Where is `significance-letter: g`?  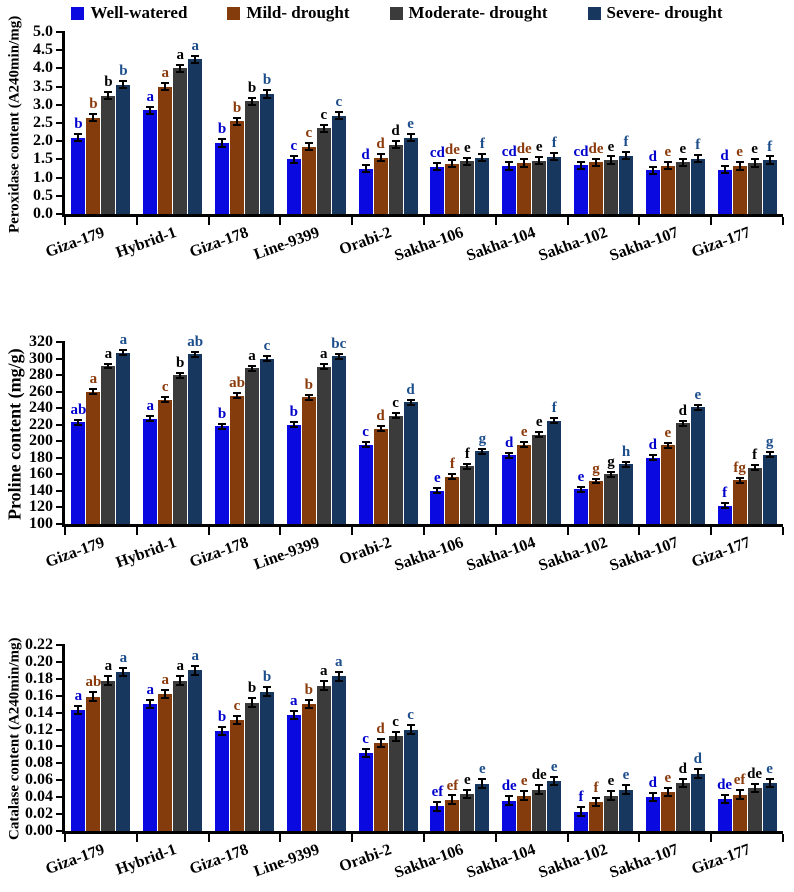 significance-letter: g is located at coordinates (611, 461).